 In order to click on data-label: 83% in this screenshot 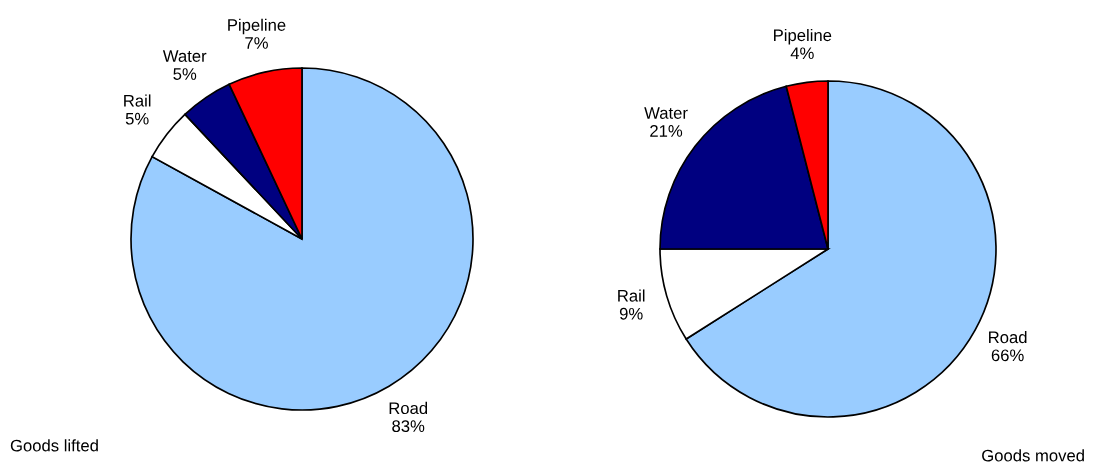, I will do `click(408, 426)`.